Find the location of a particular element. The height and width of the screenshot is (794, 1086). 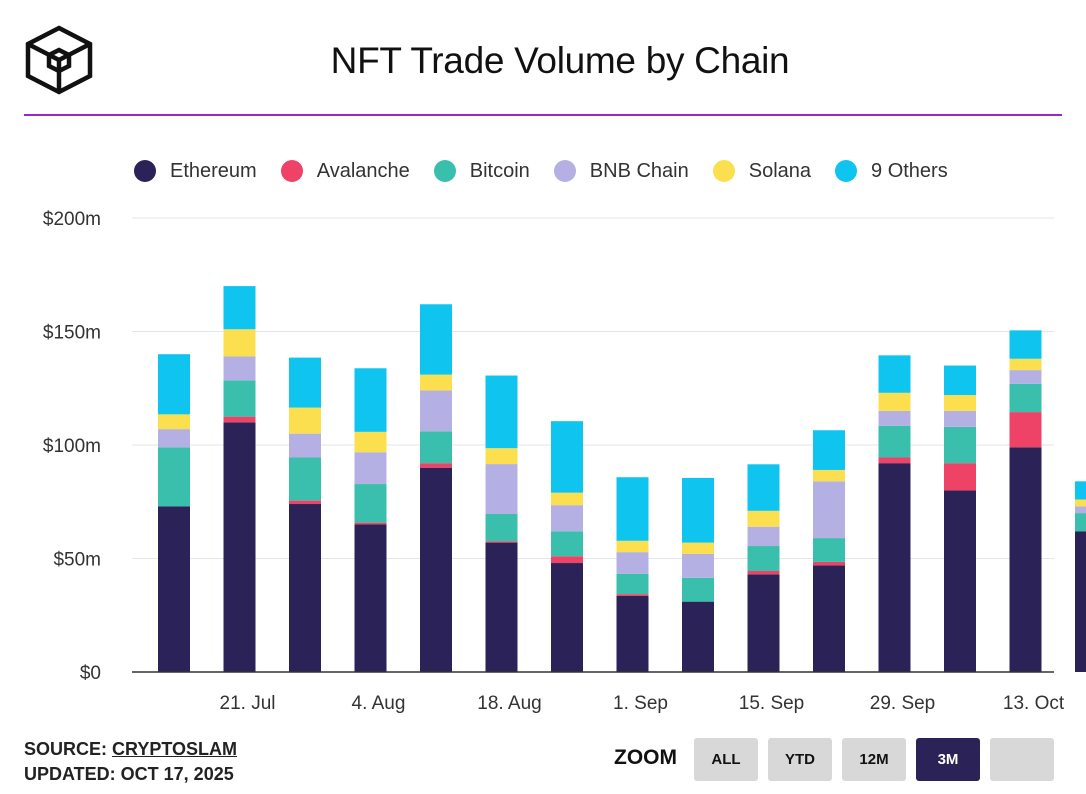

legend-swatch-bitcoin is located at coordinates (444, 171).